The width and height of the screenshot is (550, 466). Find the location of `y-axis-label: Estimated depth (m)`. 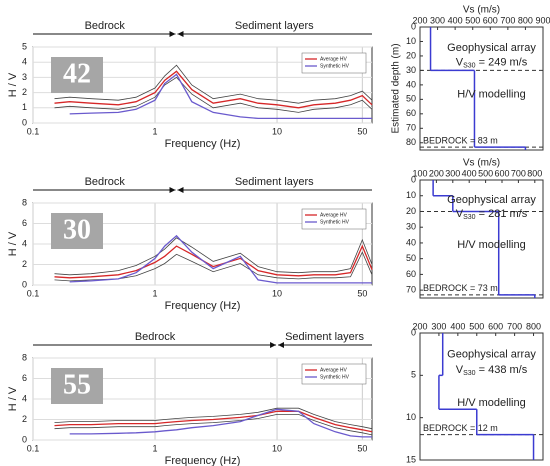

y-axis-label: Estimated depth (m) is located at coordinates (396, 88).